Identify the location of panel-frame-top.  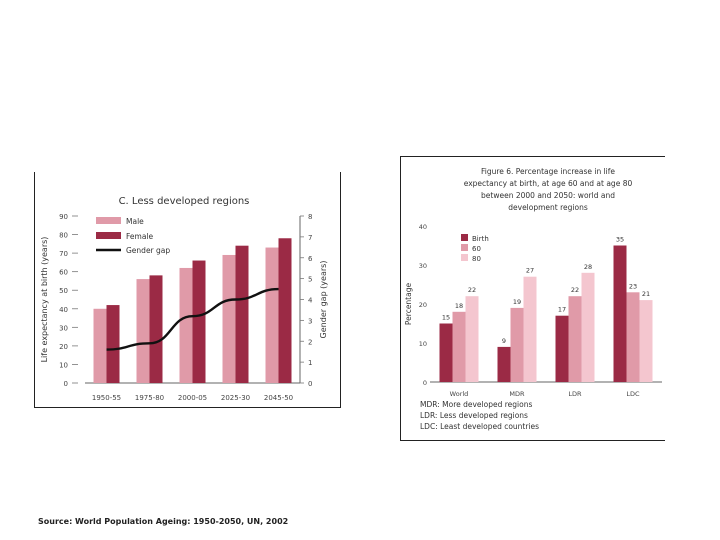
(532, 156).